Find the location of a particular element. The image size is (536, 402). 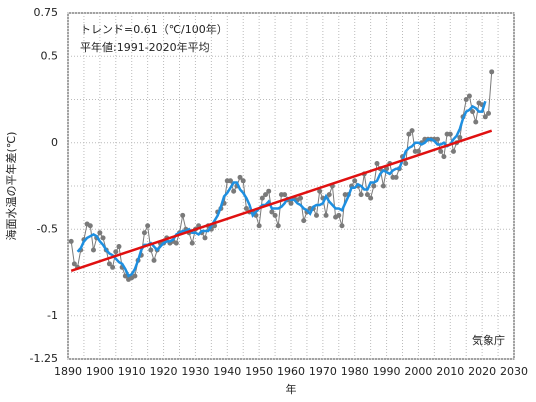

y-tick-label: 0 is located at coordinates (54, 142).